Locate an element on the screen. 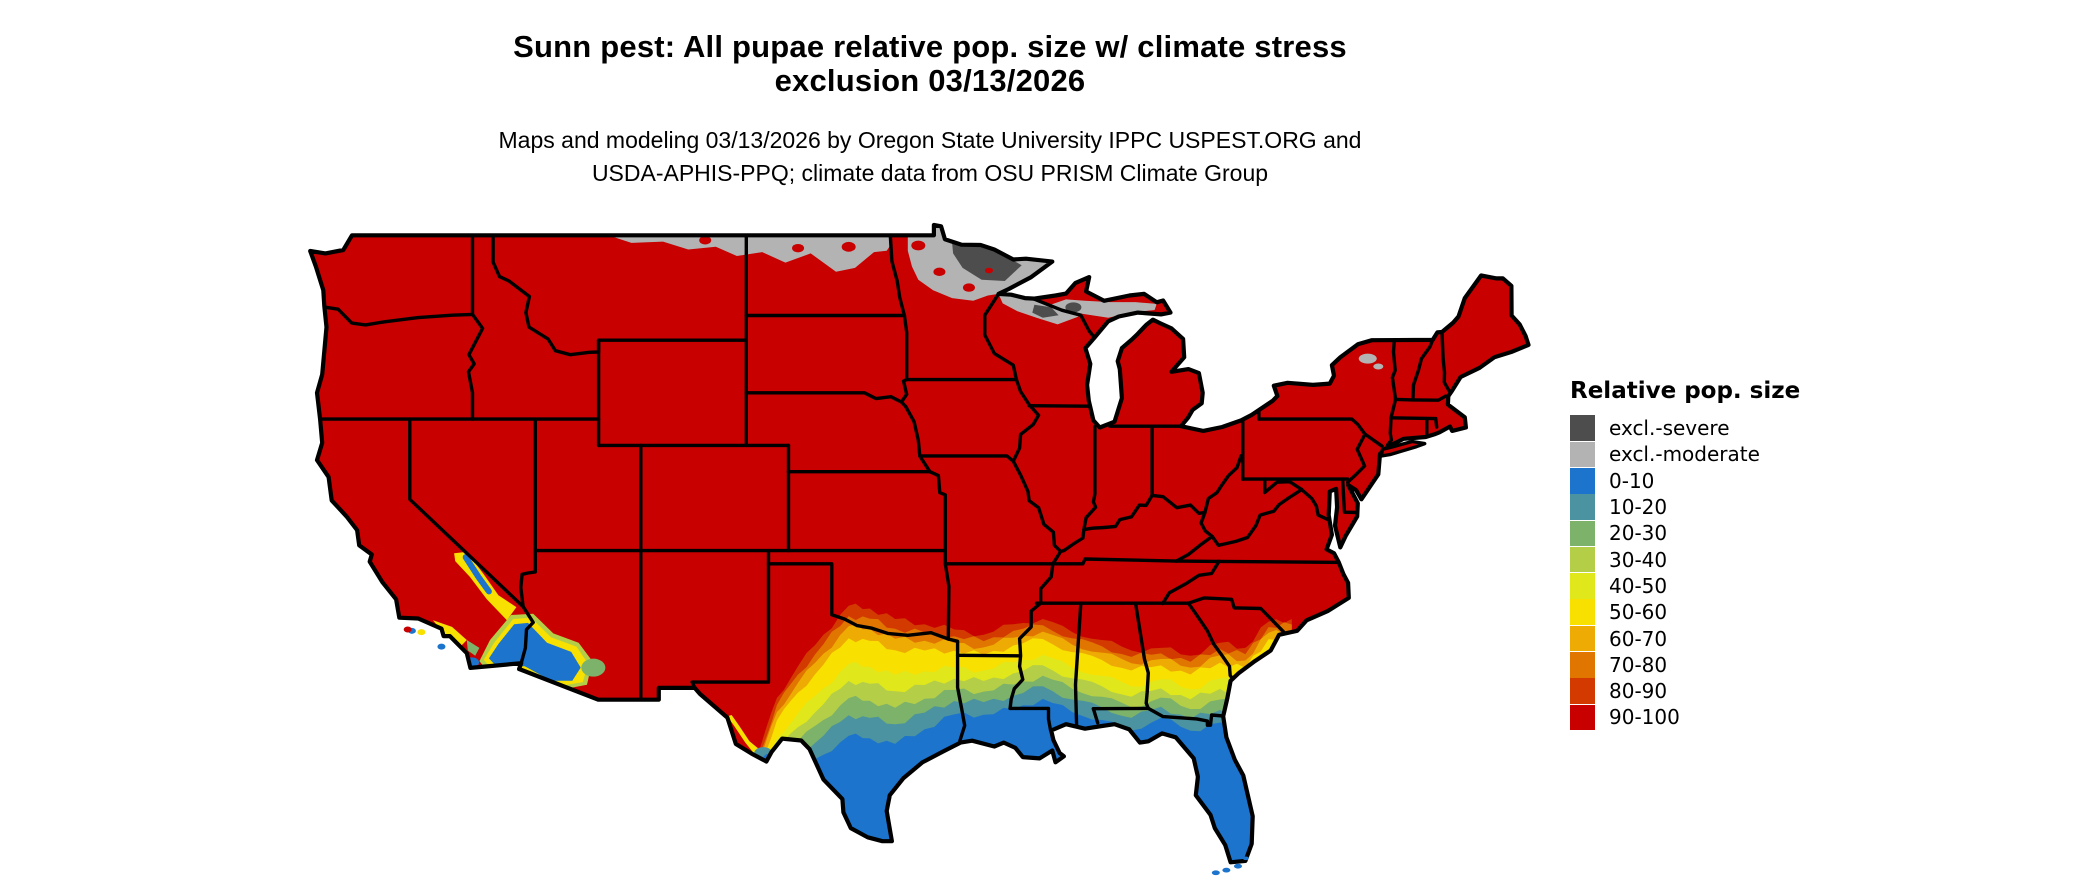 The height and width of the screenshot is (892, 2100). legend-item: 30-40 is located at coordinates (1685, 559).